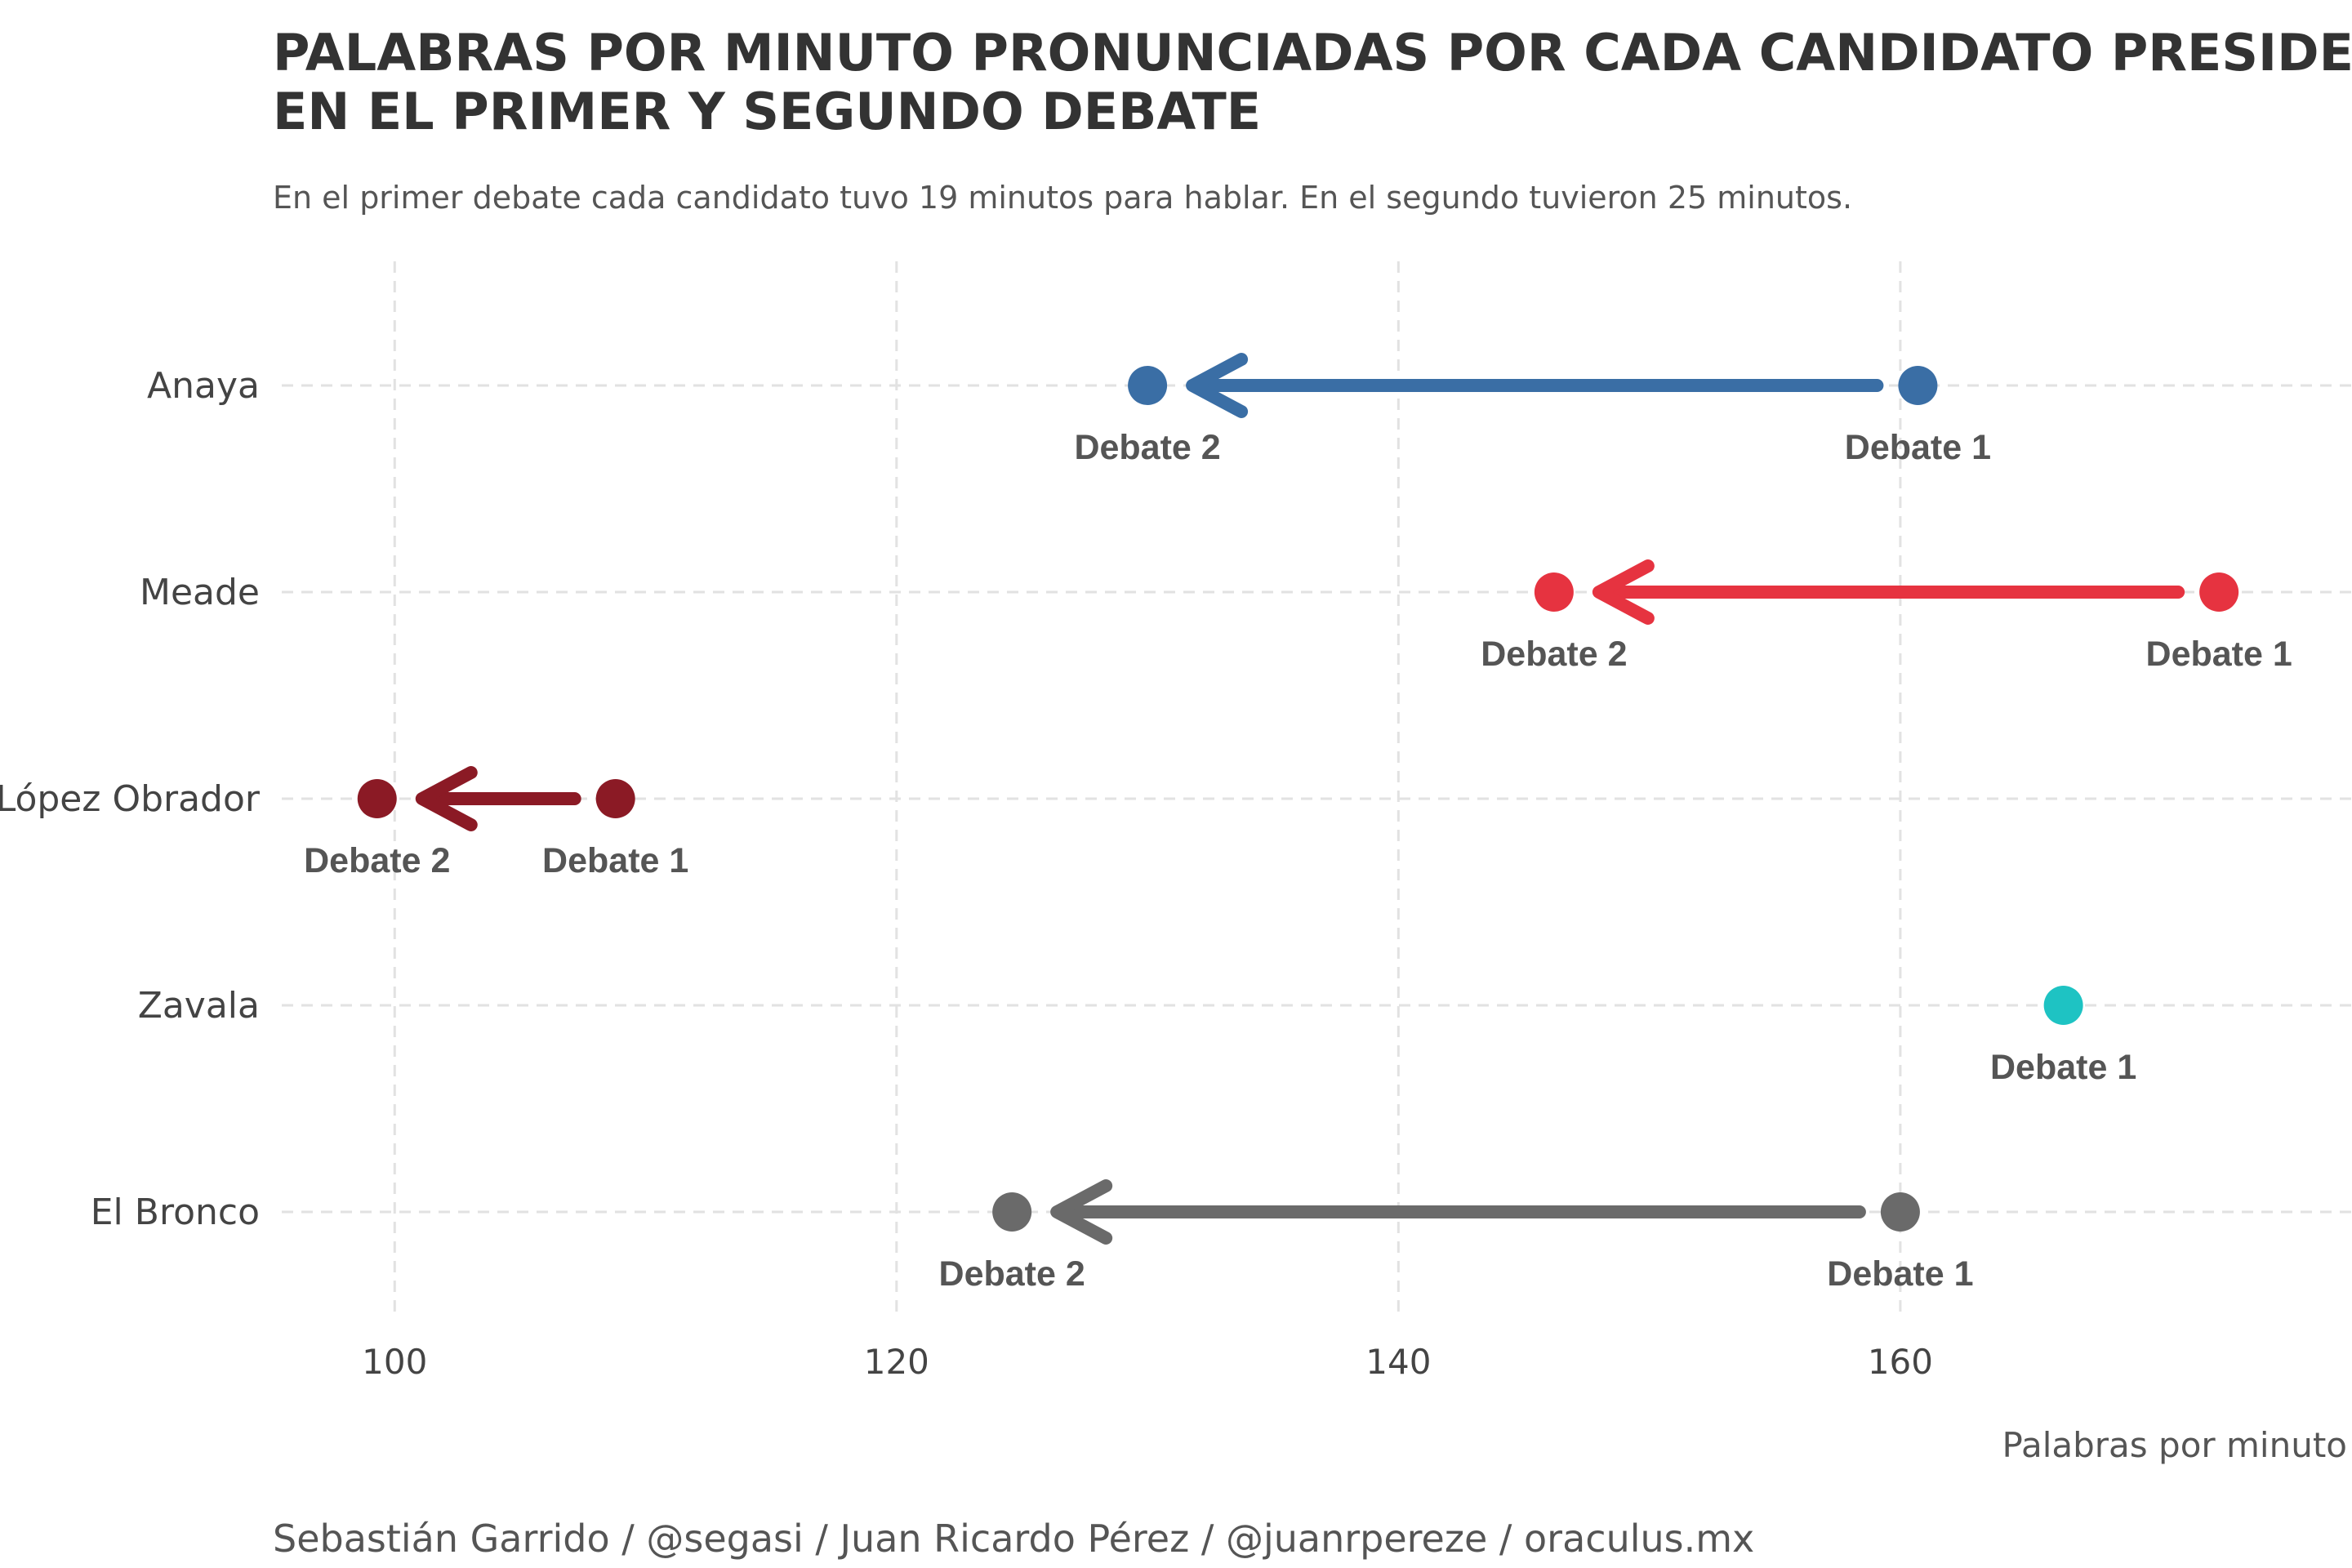  Describe the element at coordinates (896, 1362) in the screenshot. I see `x-tick-label: 120` at that location.